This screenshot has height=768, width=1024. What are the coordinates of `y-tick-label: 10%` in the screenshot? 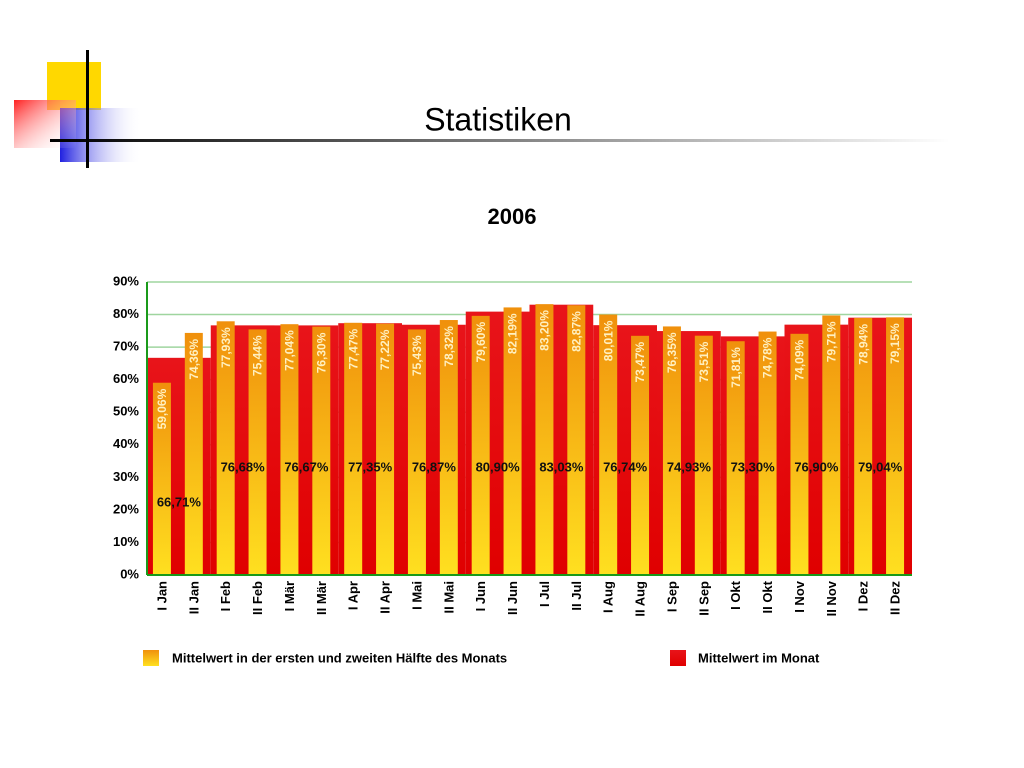 It's located at (126, 541).